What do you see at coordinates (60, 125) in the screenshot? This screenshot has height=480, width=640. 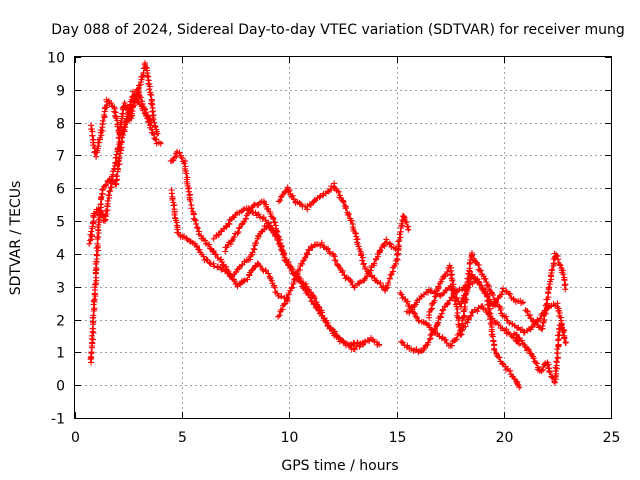 I see `y-tick-label: 8` at bounding box center [60, 125].